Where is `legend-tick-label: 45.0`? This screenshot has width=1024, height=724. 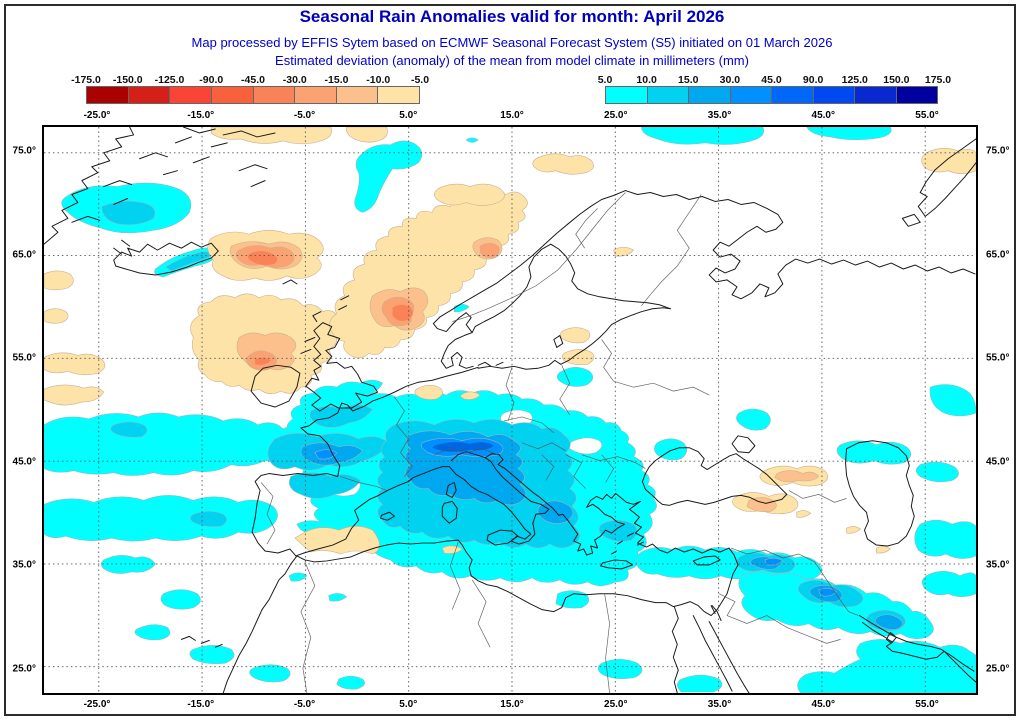 legend-tick-label: 45.0 is located at coordinates (771, 80).